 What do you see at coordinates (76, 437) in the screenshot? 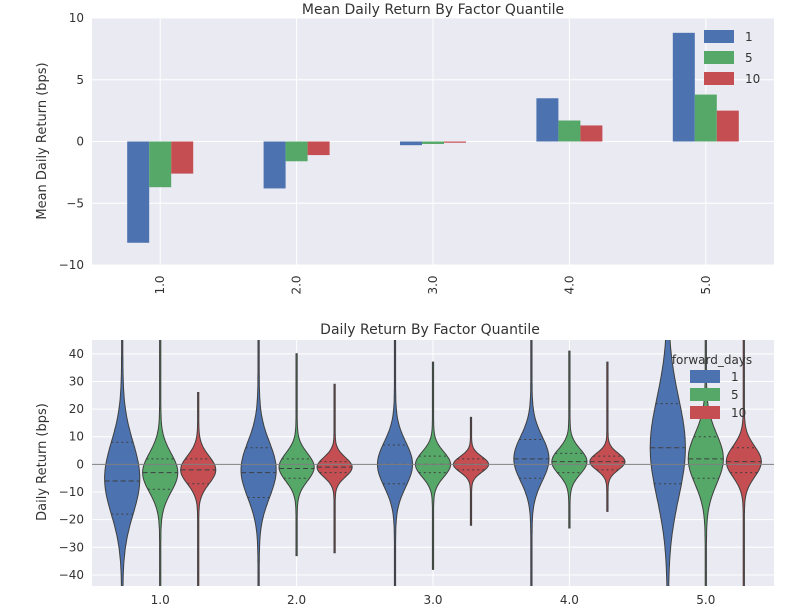
I see `violin-y-tick-label: 10` at bounding box center [76, 437].